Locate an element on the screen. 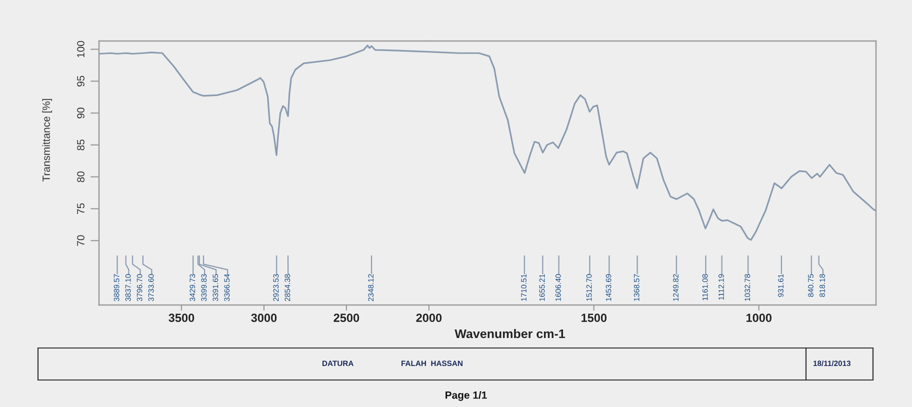 The image size is (912, 407). y-tick-label: 75 is located at coordinates (80, 208).